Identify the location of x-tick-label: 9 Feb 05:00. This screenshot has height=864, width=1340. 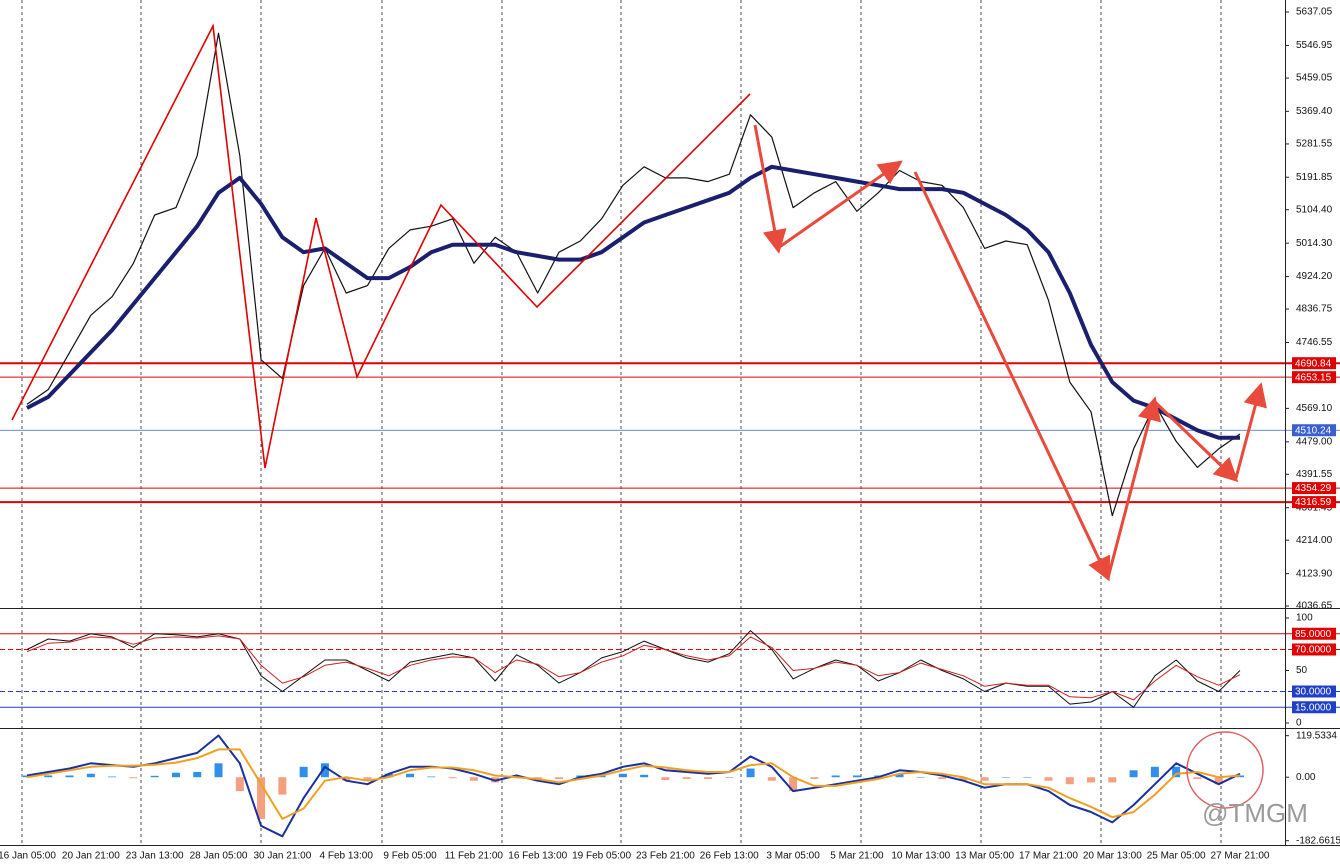
(410, 856).